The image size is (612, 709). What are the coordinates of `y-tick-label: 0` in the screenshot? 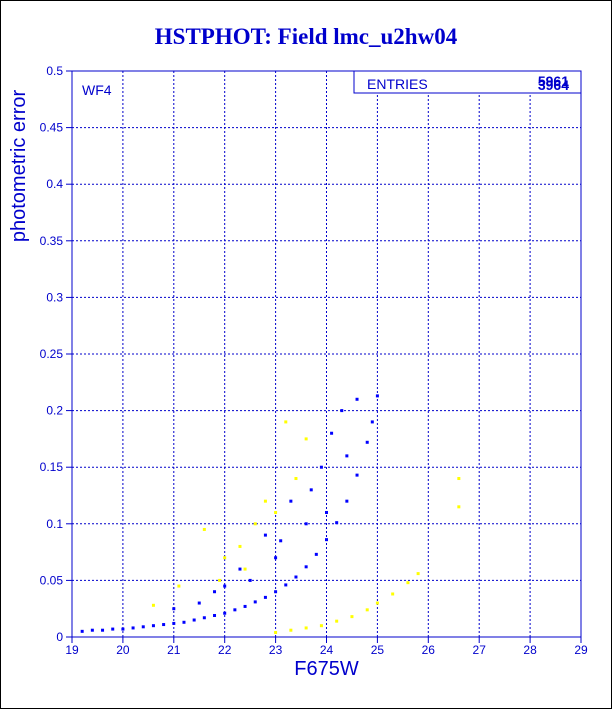 It's located at (59, 637).